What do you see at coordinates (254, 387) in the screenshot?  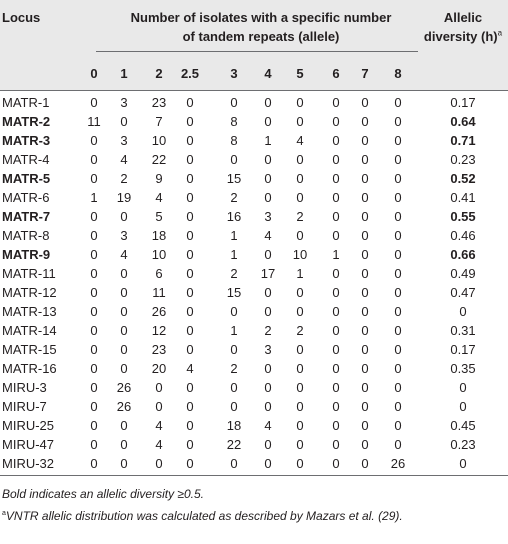 I see `table-row: MIRU-3 0 26 0 0 0 0 0 0 0 0 0` at bounding box center [254, 387].